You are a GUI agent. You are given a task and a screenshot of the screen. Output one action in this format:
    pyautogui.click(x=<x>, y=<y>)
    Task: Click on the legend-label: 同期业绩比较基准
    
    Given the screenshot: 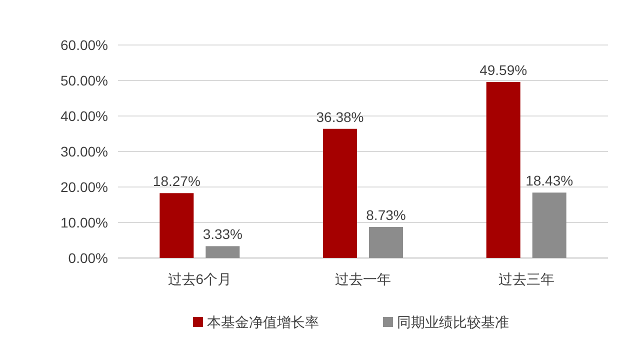 What is the action you would take?
    pyautogui.click(x=453, y=322)
    